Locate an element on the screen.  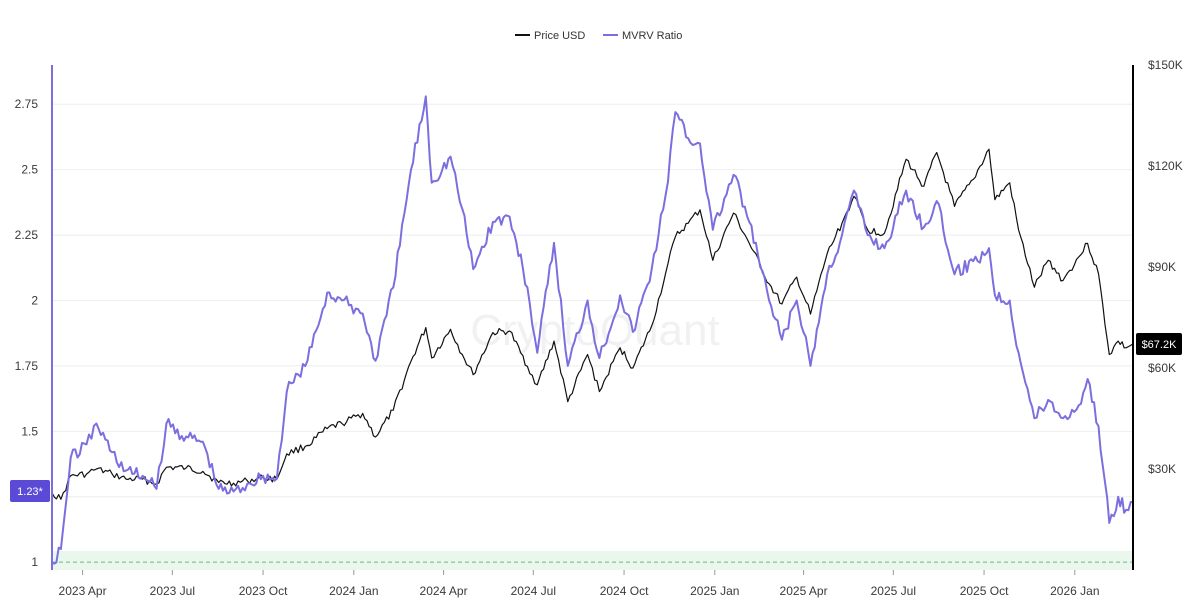
legend-label-mvrv: MVRV Ratio is located at coordinates (652, 36).